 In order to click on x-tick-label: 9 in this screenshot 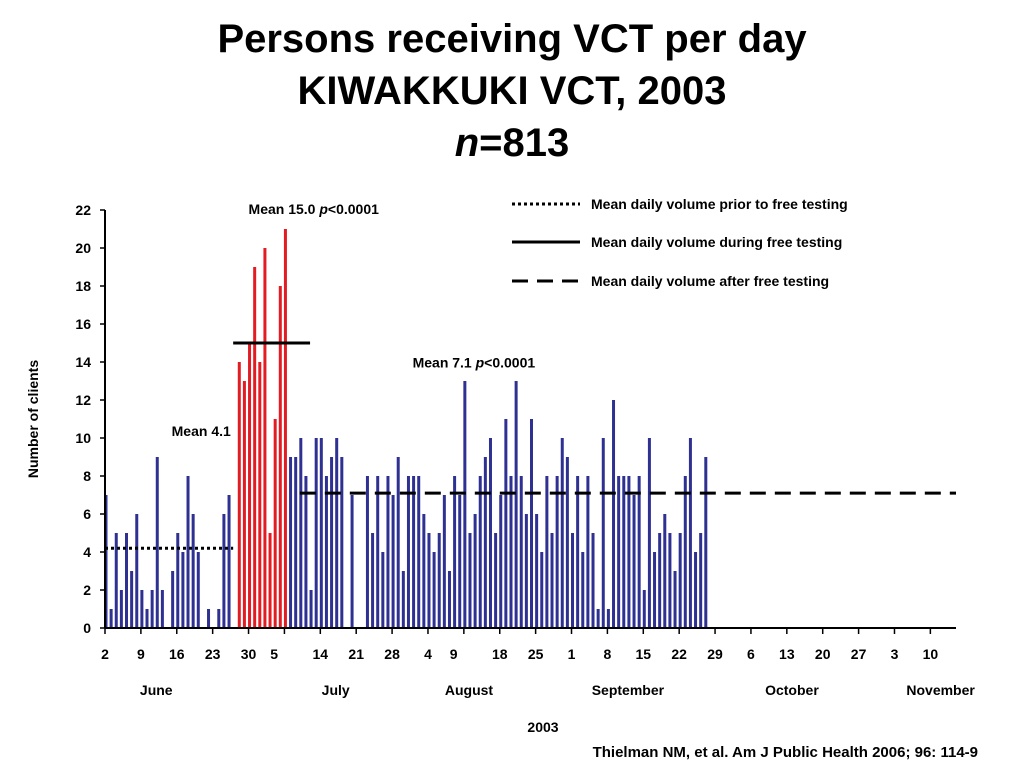, I will do `click(454, 654)`.